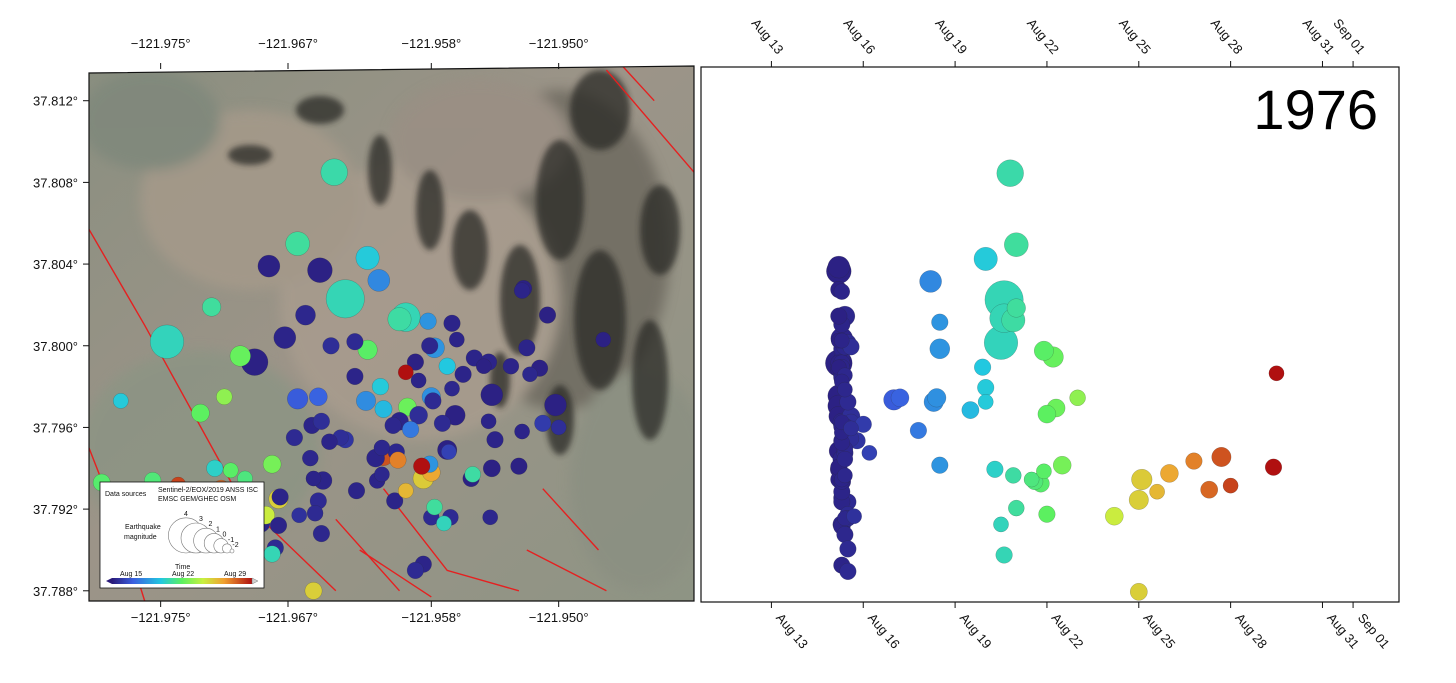  I want to click on time-bottom-tick-label: Sep 01, so click(1374, 630).